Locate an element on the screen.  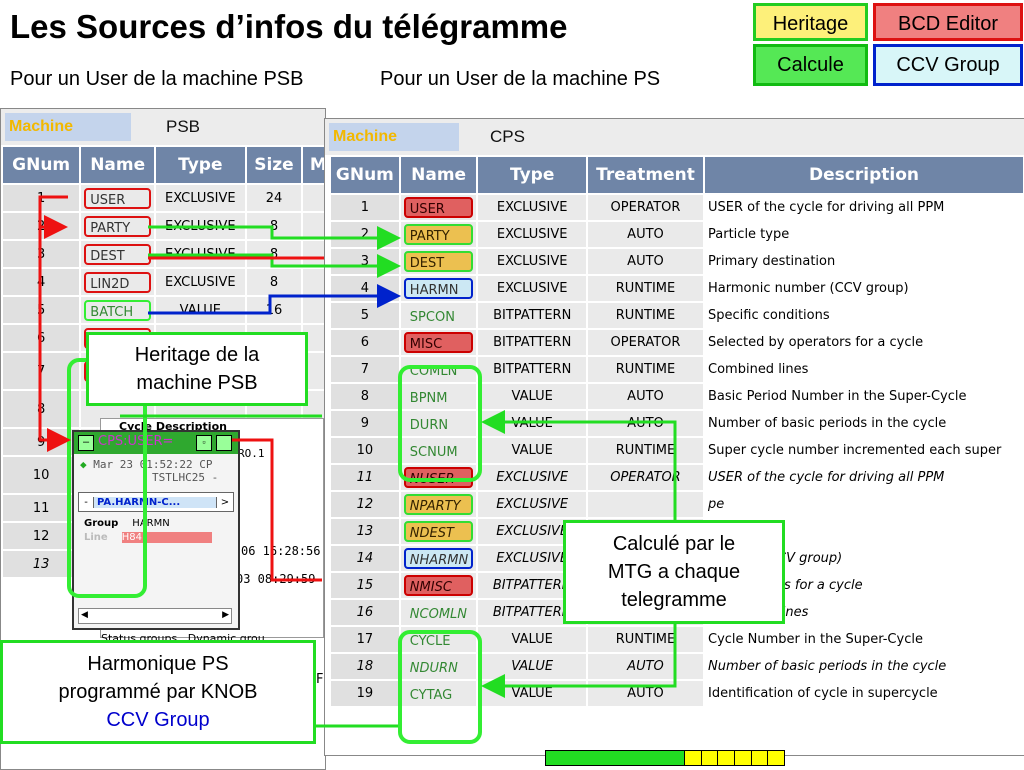
cps-name-chip: DEST is located at coordinates (438, 261).